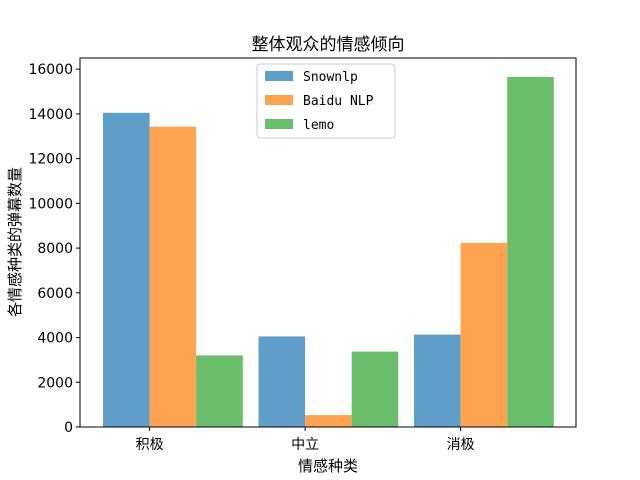  Describe the element at coordinates (50, 160) in the screenshot. I see `y-tick-label-6: 12000` at that location.